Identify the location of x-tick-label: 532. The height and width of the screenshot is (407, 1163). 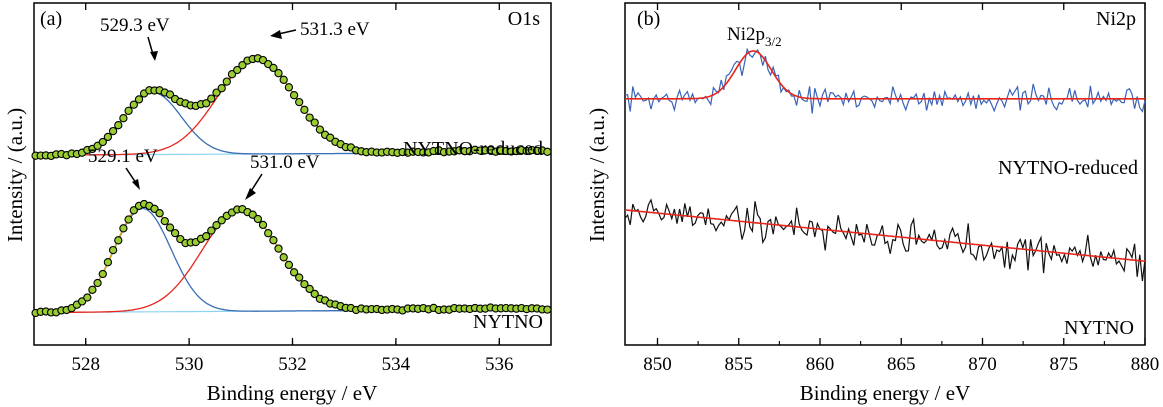
(292, 364).